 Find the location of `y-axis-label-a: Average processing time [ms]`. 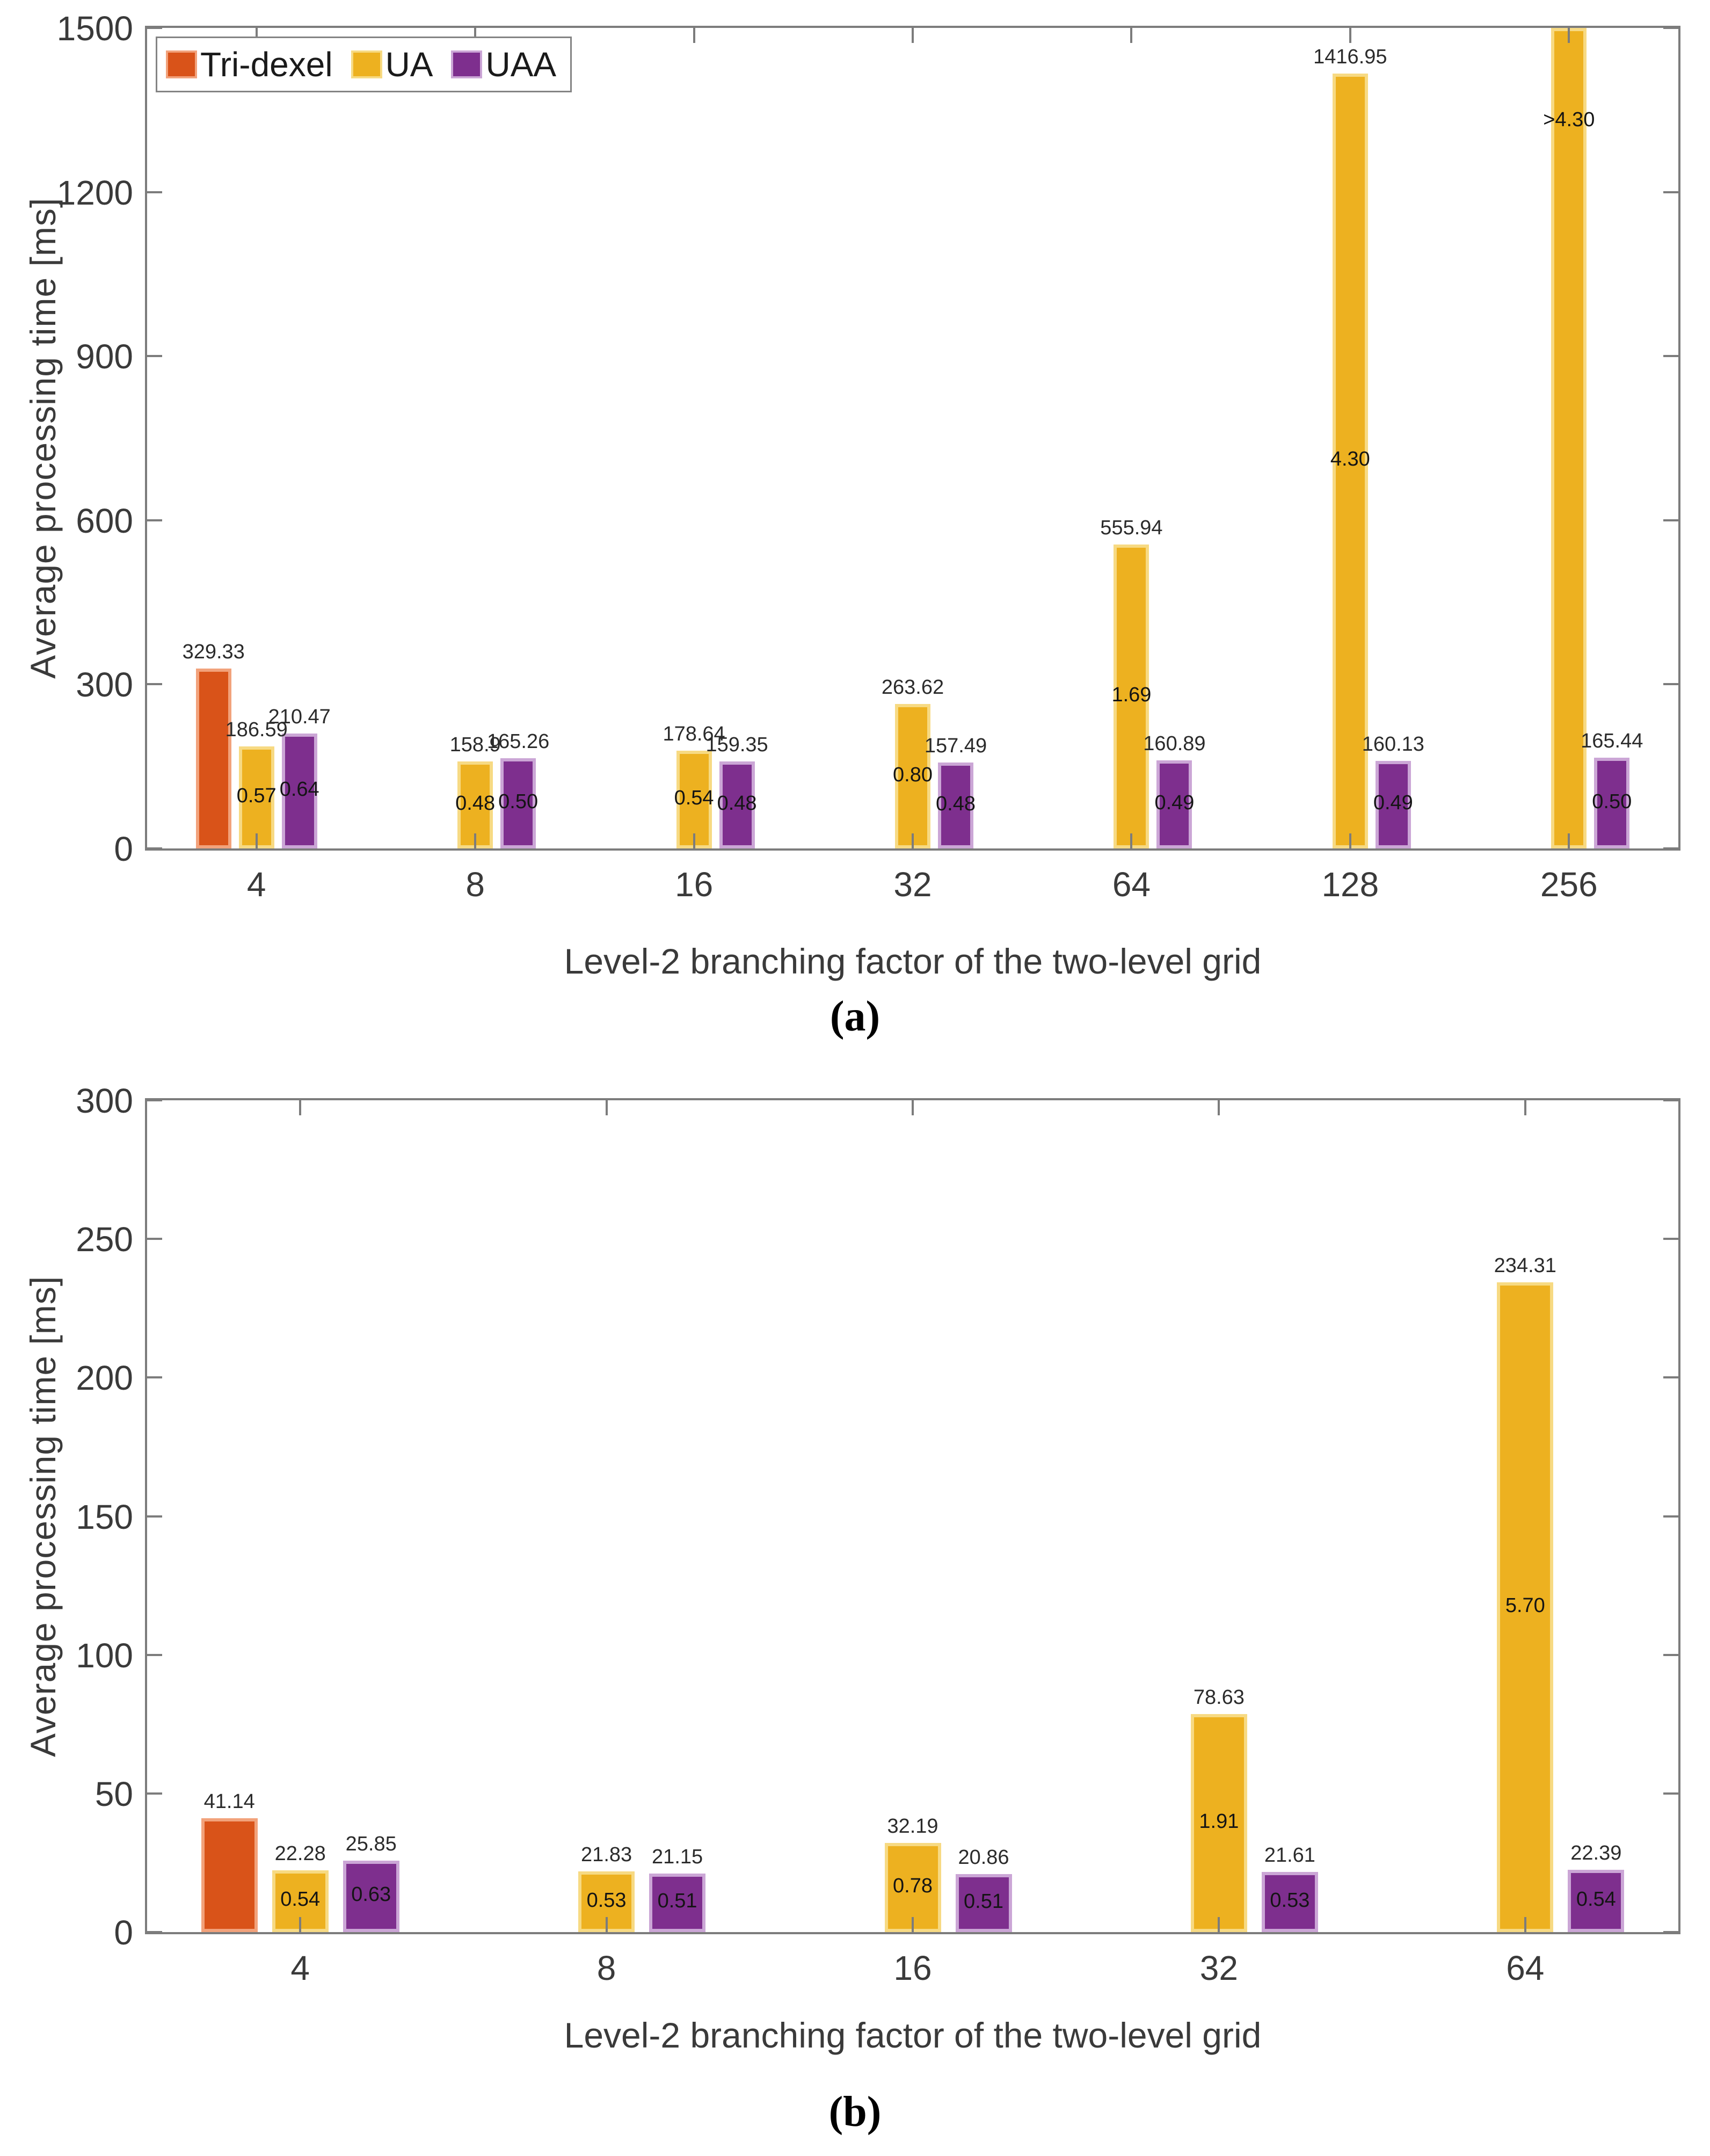

y-axis-label-a: Average processing time [ms] is located at coordinates (43, 438).